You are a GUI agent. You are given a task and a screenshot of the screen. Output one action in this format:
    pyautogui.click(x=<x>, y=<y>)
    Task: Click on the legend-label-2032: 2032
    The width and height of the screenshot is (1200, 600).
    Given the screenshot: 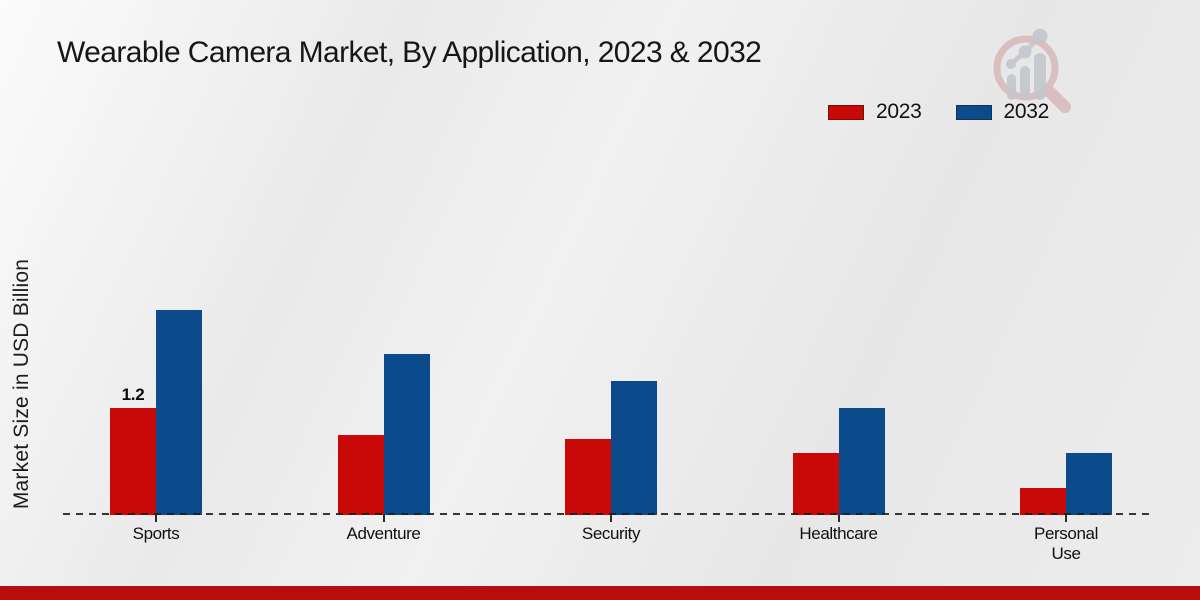 What is the action you would take?
    pyautogui.click(x=1026, y=111)
    